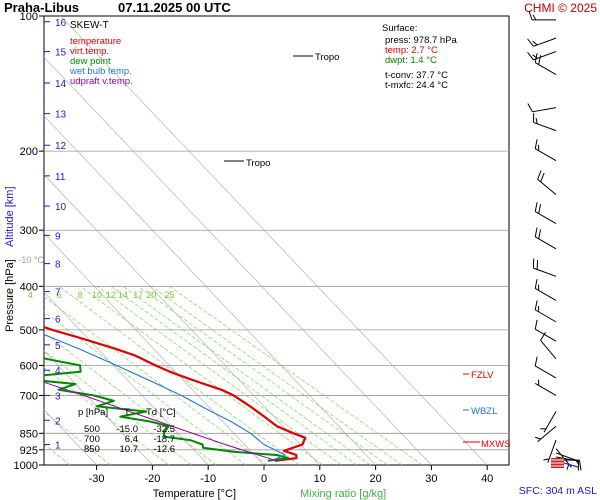  What do you see at coordinates (61, 84) in the screenshot?
I see `altitude-tick-label: 14` at bounding box center [61, 84].